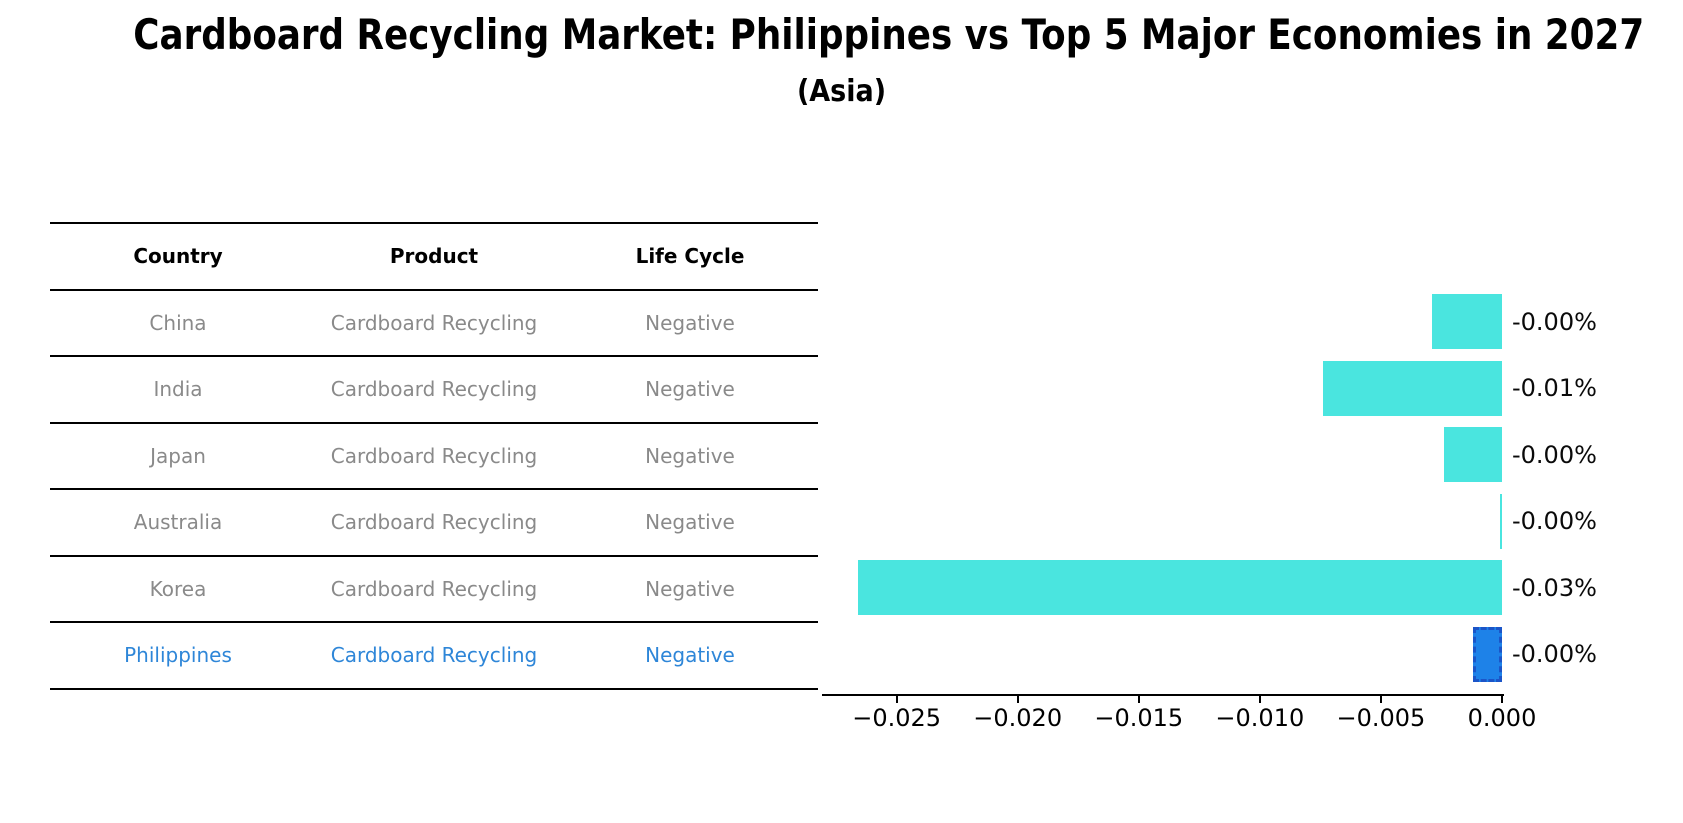 The width and height of the screenshot is (1683, 823). I want to click on cell-country: Korea, so click(178, 588).